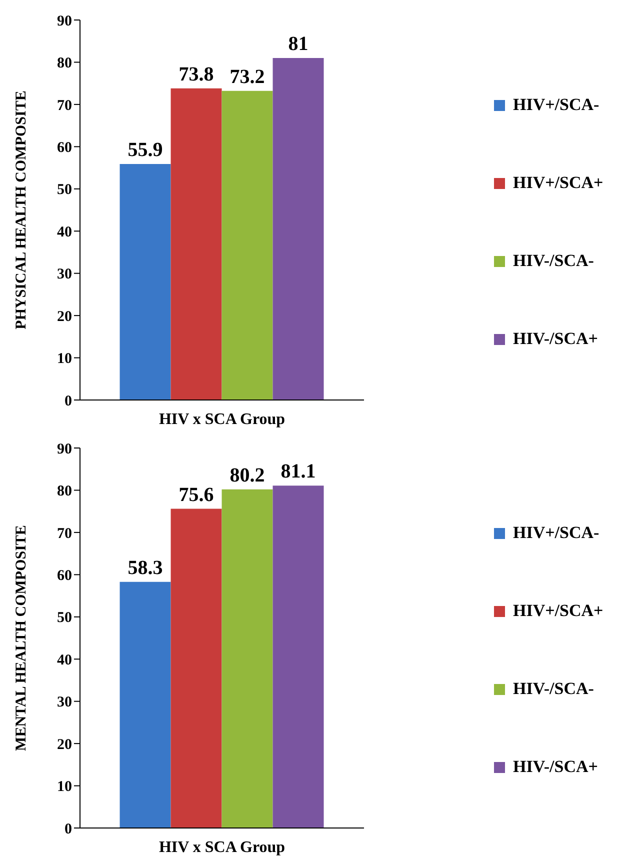 Image resolution: width=629 pixels, height=864 pixels. What do you see at coordinates (21, 638) in the screenshot?
I see `y-axis-title: MENTAL HEALTH COMPOSITE` at bounding box center [21, 638].